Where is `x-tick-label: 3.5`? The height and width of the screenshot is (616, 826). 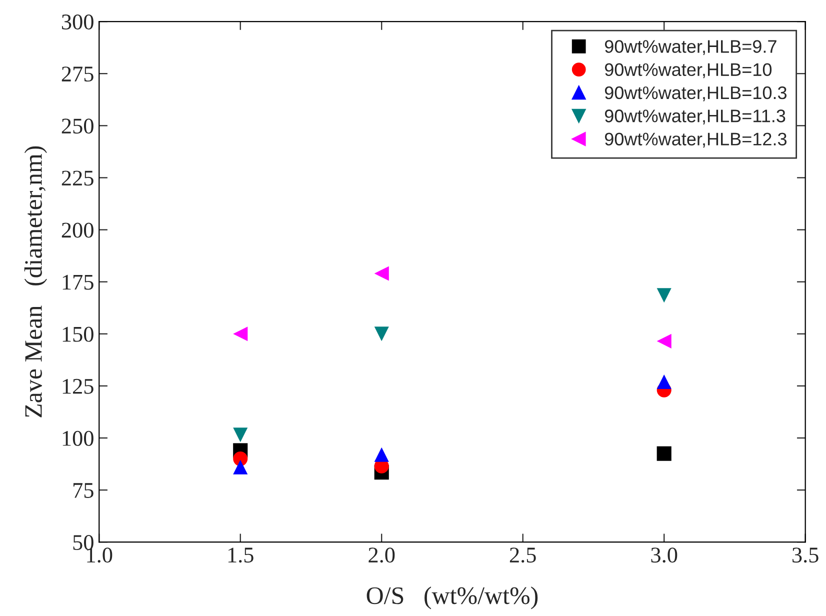 x-tick-label: 3.5 is located at coordinates (805, 555).